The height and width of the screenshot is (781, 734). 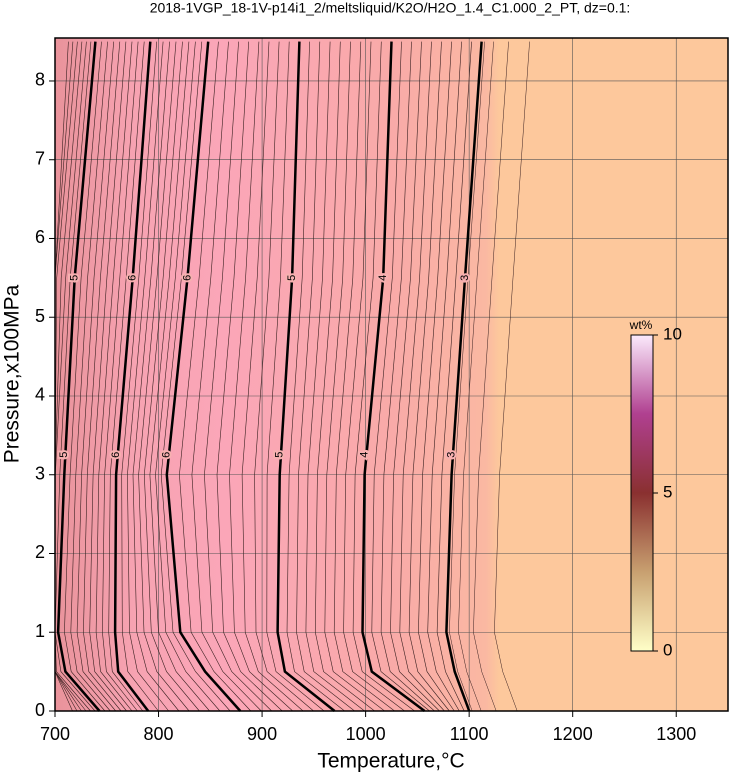 What do you see at coordinates (469, 734) in the screenshot?
I see `x-tick-label: 1100` at bounding box center [469, 734].